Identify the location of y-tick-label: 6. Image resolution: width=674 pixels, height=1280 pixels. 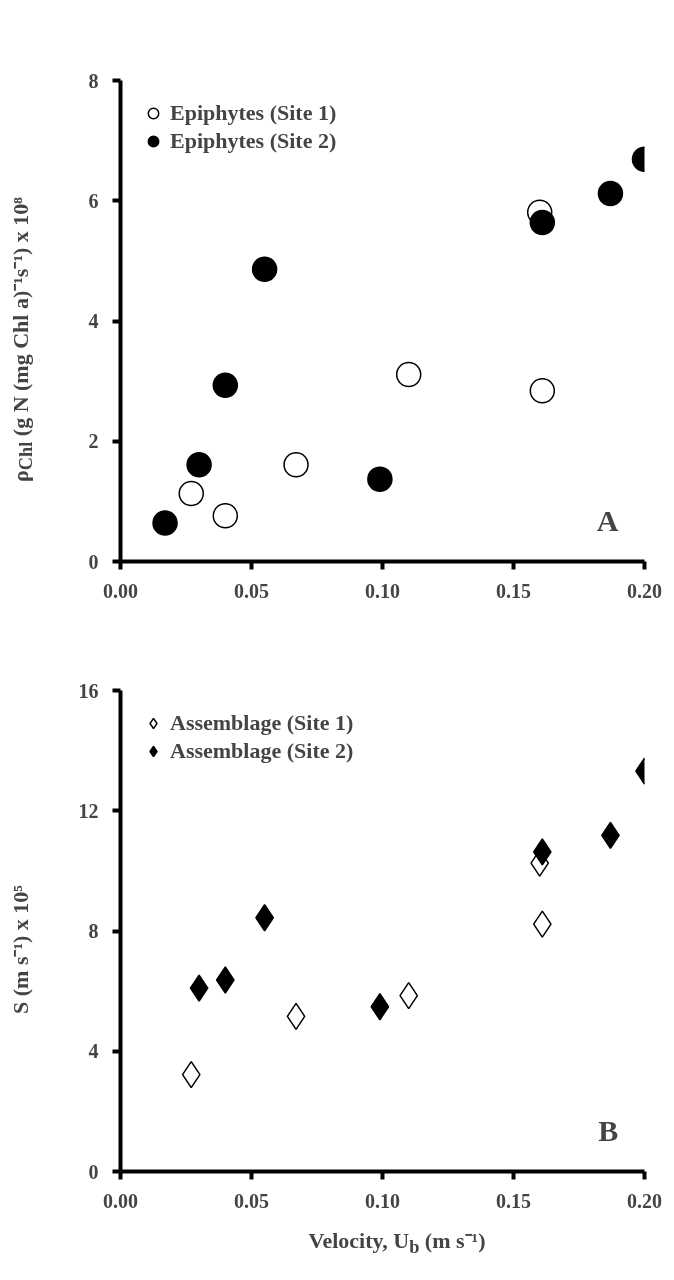
(93, 200).